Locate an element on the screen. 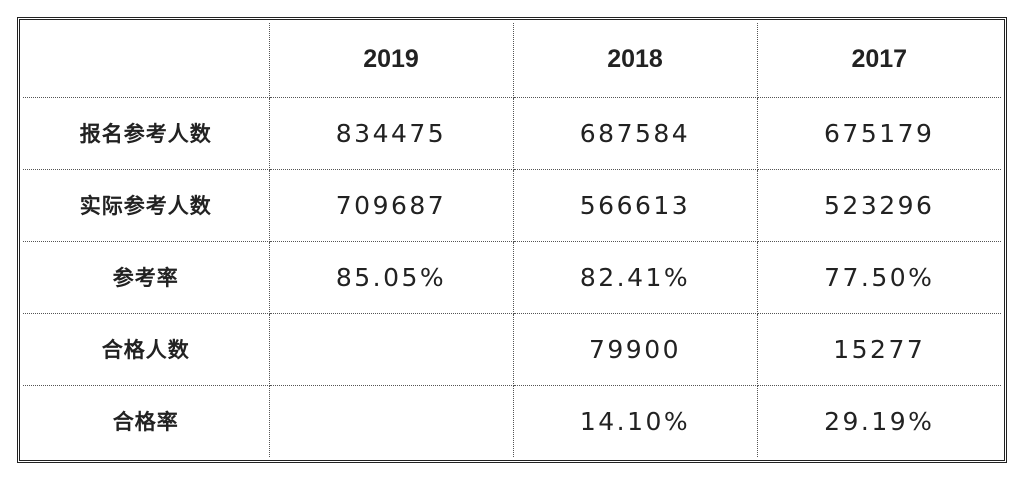  table-row: 报名参考人数 834475 687584 675179 is located at coordinates (512, 133).